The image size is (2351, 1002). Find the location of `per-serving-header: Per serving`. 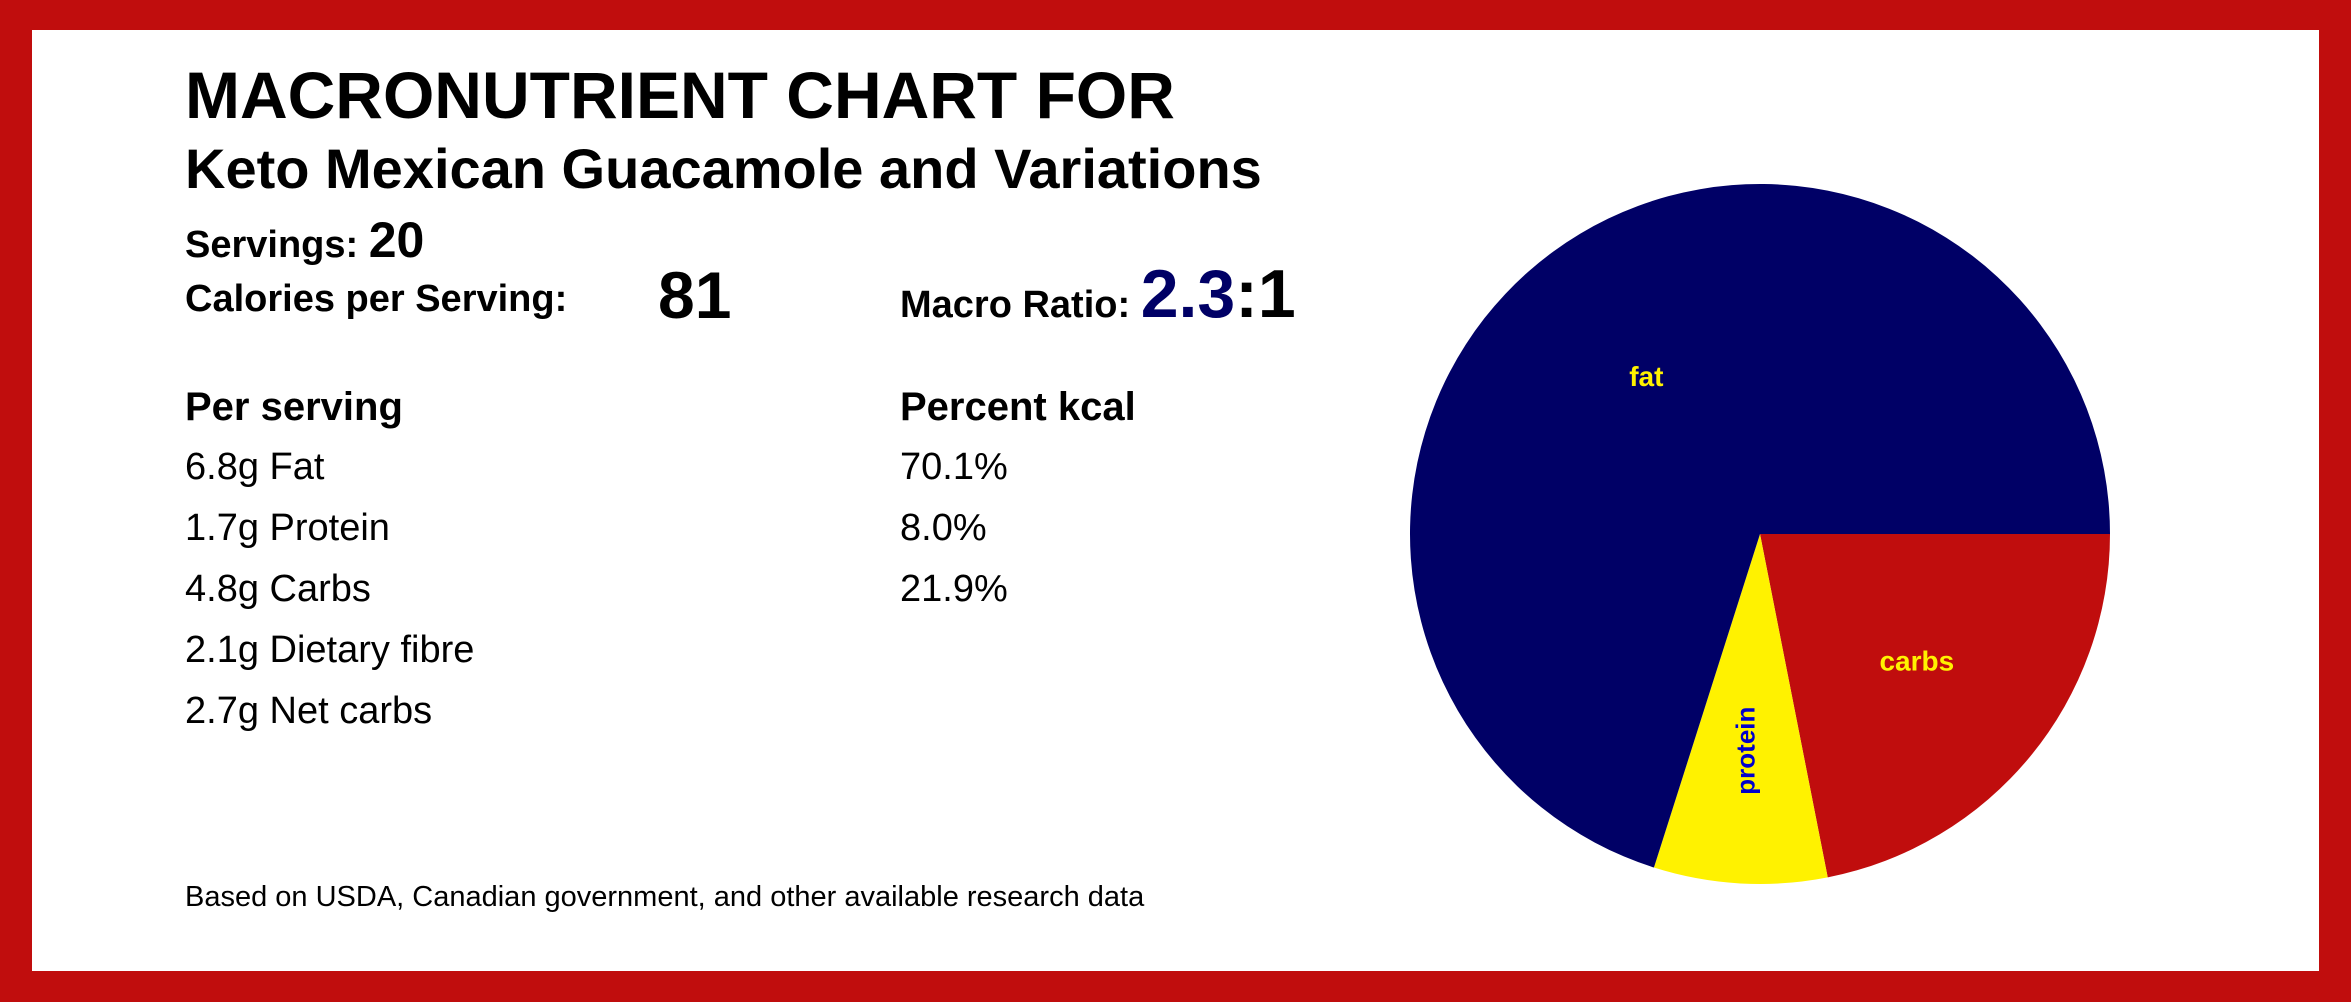

per-serving-header: Per serving is located at coordinates (294, 407).